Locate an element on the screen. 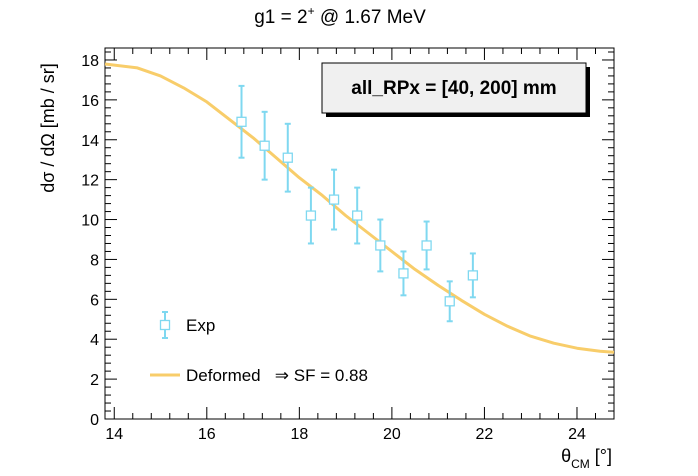 The width and height of the screenshot is (698, 476). chart-title-superscript: + is located at coordinates (311, 11).